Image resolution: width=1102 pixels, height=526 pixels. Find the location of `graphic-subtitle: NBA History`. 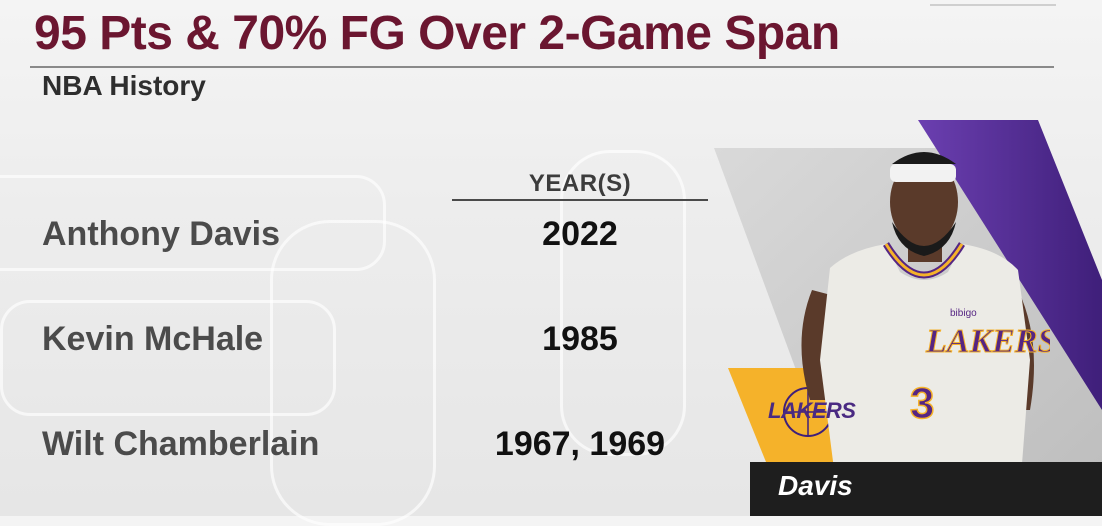

graphic-subtitle: NBA History is located at coordinates (124, 85).